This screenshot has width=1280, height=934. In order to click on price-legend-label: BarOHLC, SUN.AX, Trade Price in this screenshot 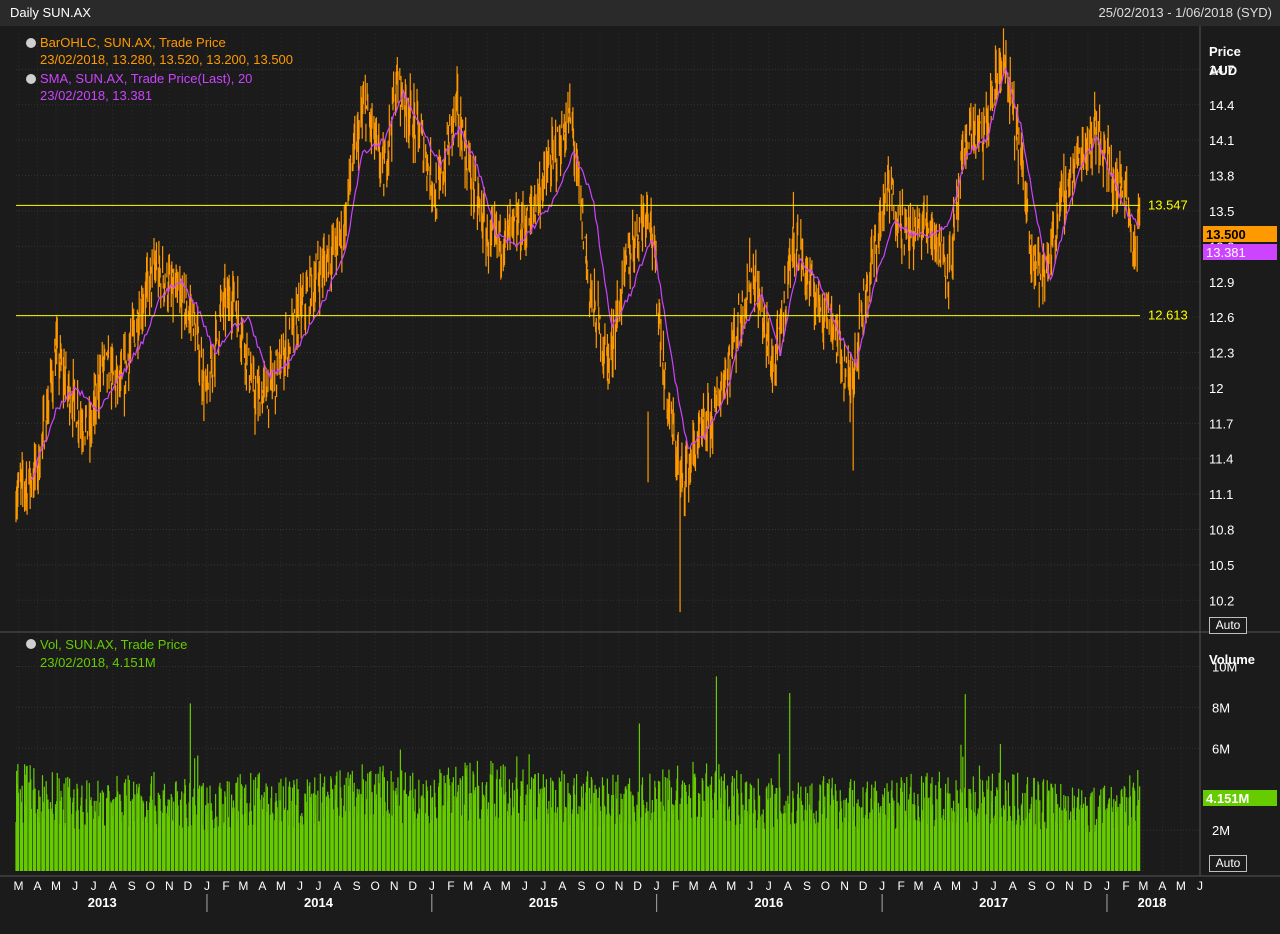, I will do `click(133, 42)`.